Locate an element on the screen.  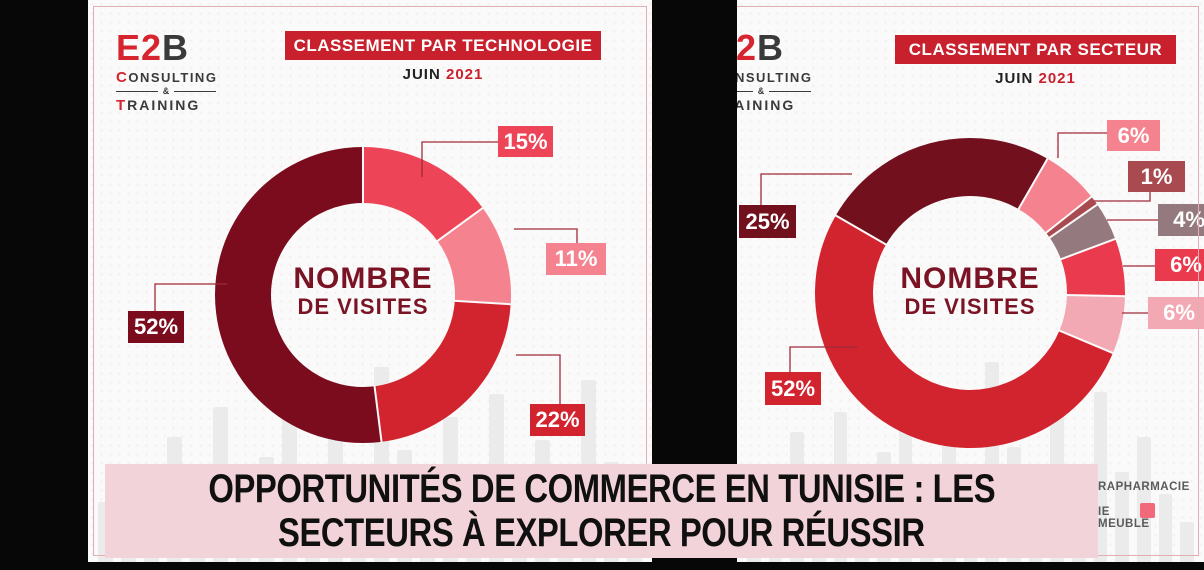
connector-6a is located at coordinates (1082, 145).